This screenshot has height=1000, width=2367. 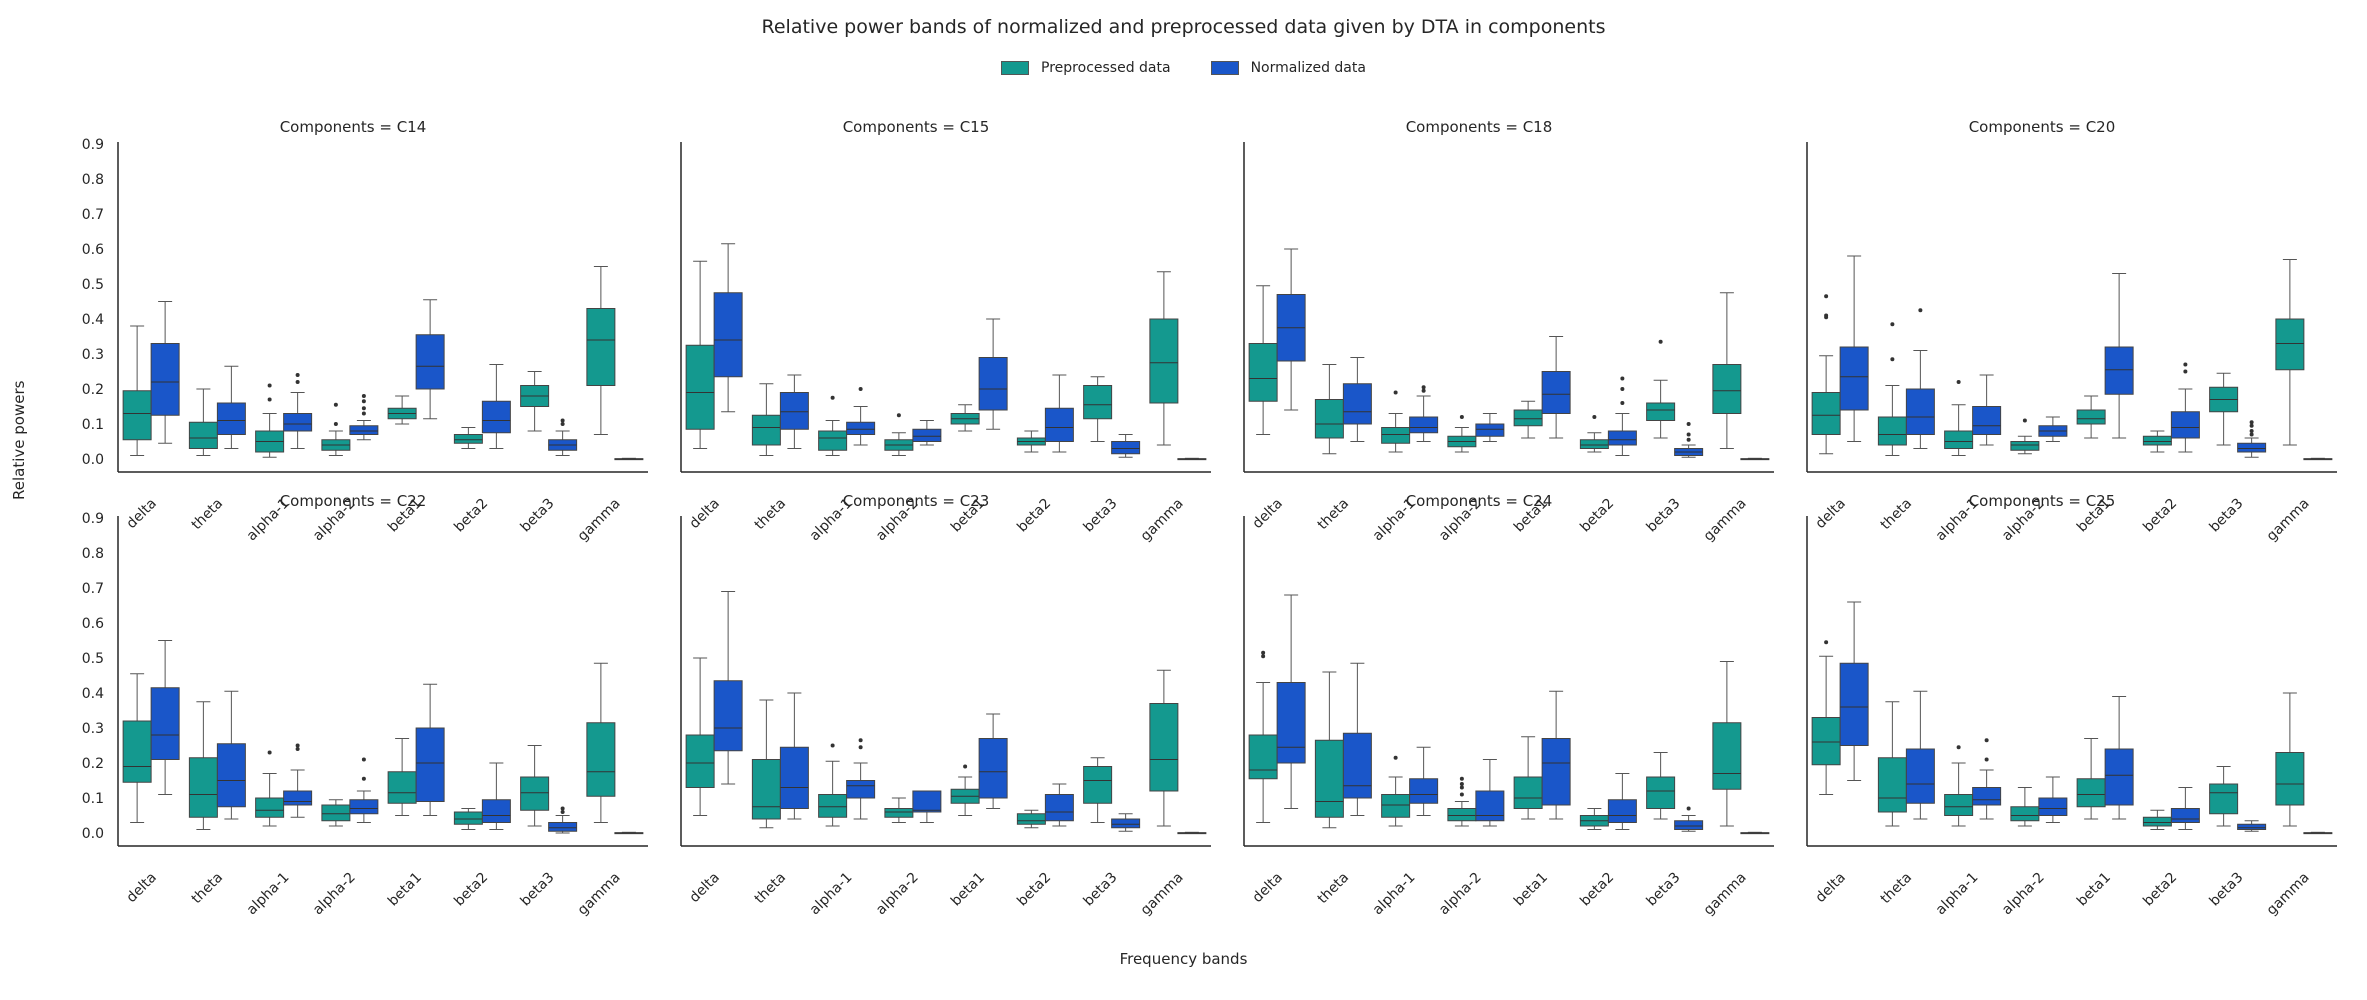 What do you see at coordinates (93, 460) in the screenshot?
I see `y-tick-label: 0.0` at bounding box center [93, 460].